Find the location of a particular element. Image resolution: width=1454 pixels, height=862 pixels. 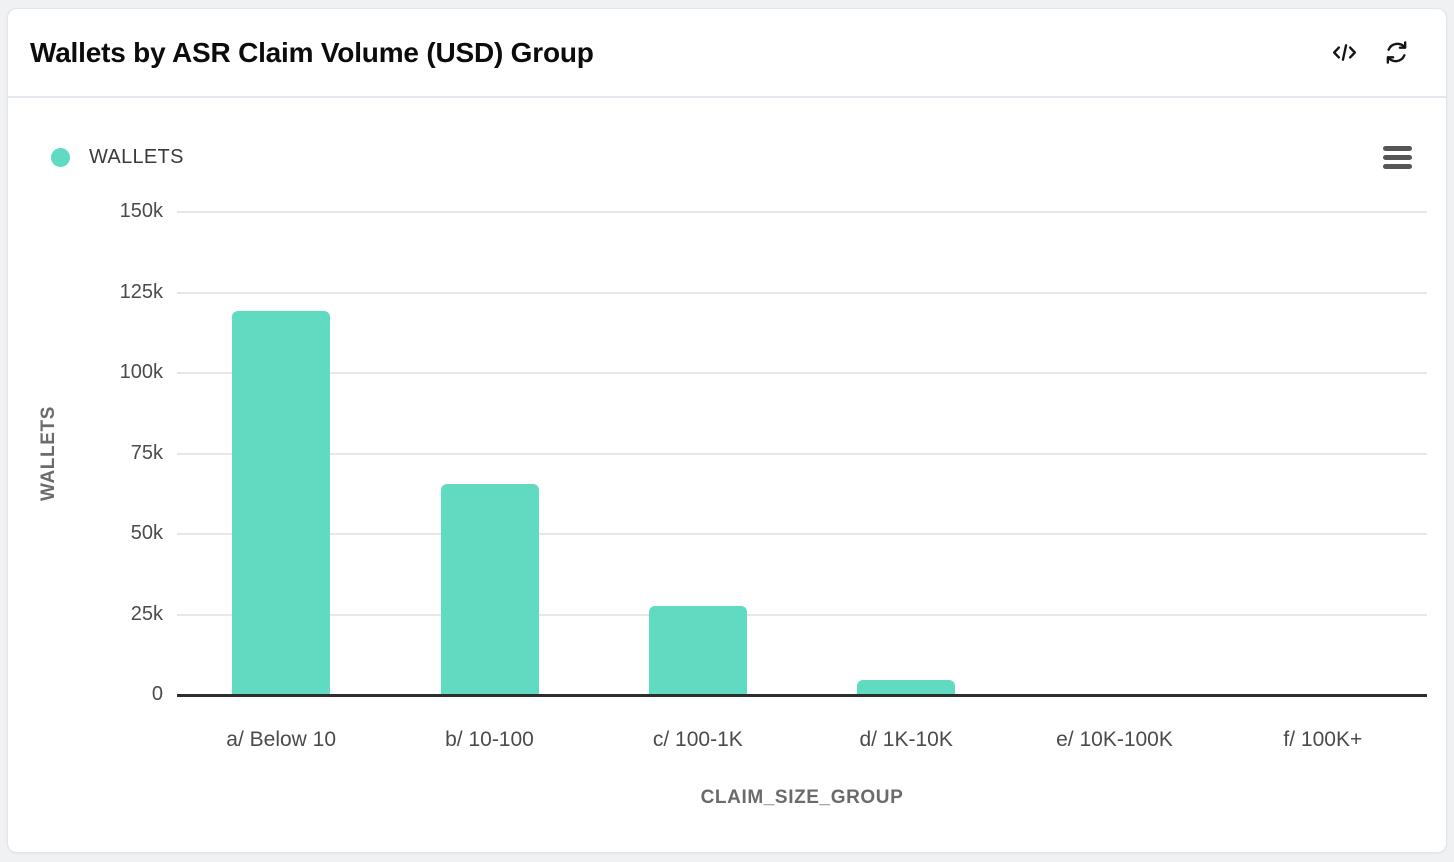

x-tick-label: a/ Below 10 is located at coordinates (281, 739).